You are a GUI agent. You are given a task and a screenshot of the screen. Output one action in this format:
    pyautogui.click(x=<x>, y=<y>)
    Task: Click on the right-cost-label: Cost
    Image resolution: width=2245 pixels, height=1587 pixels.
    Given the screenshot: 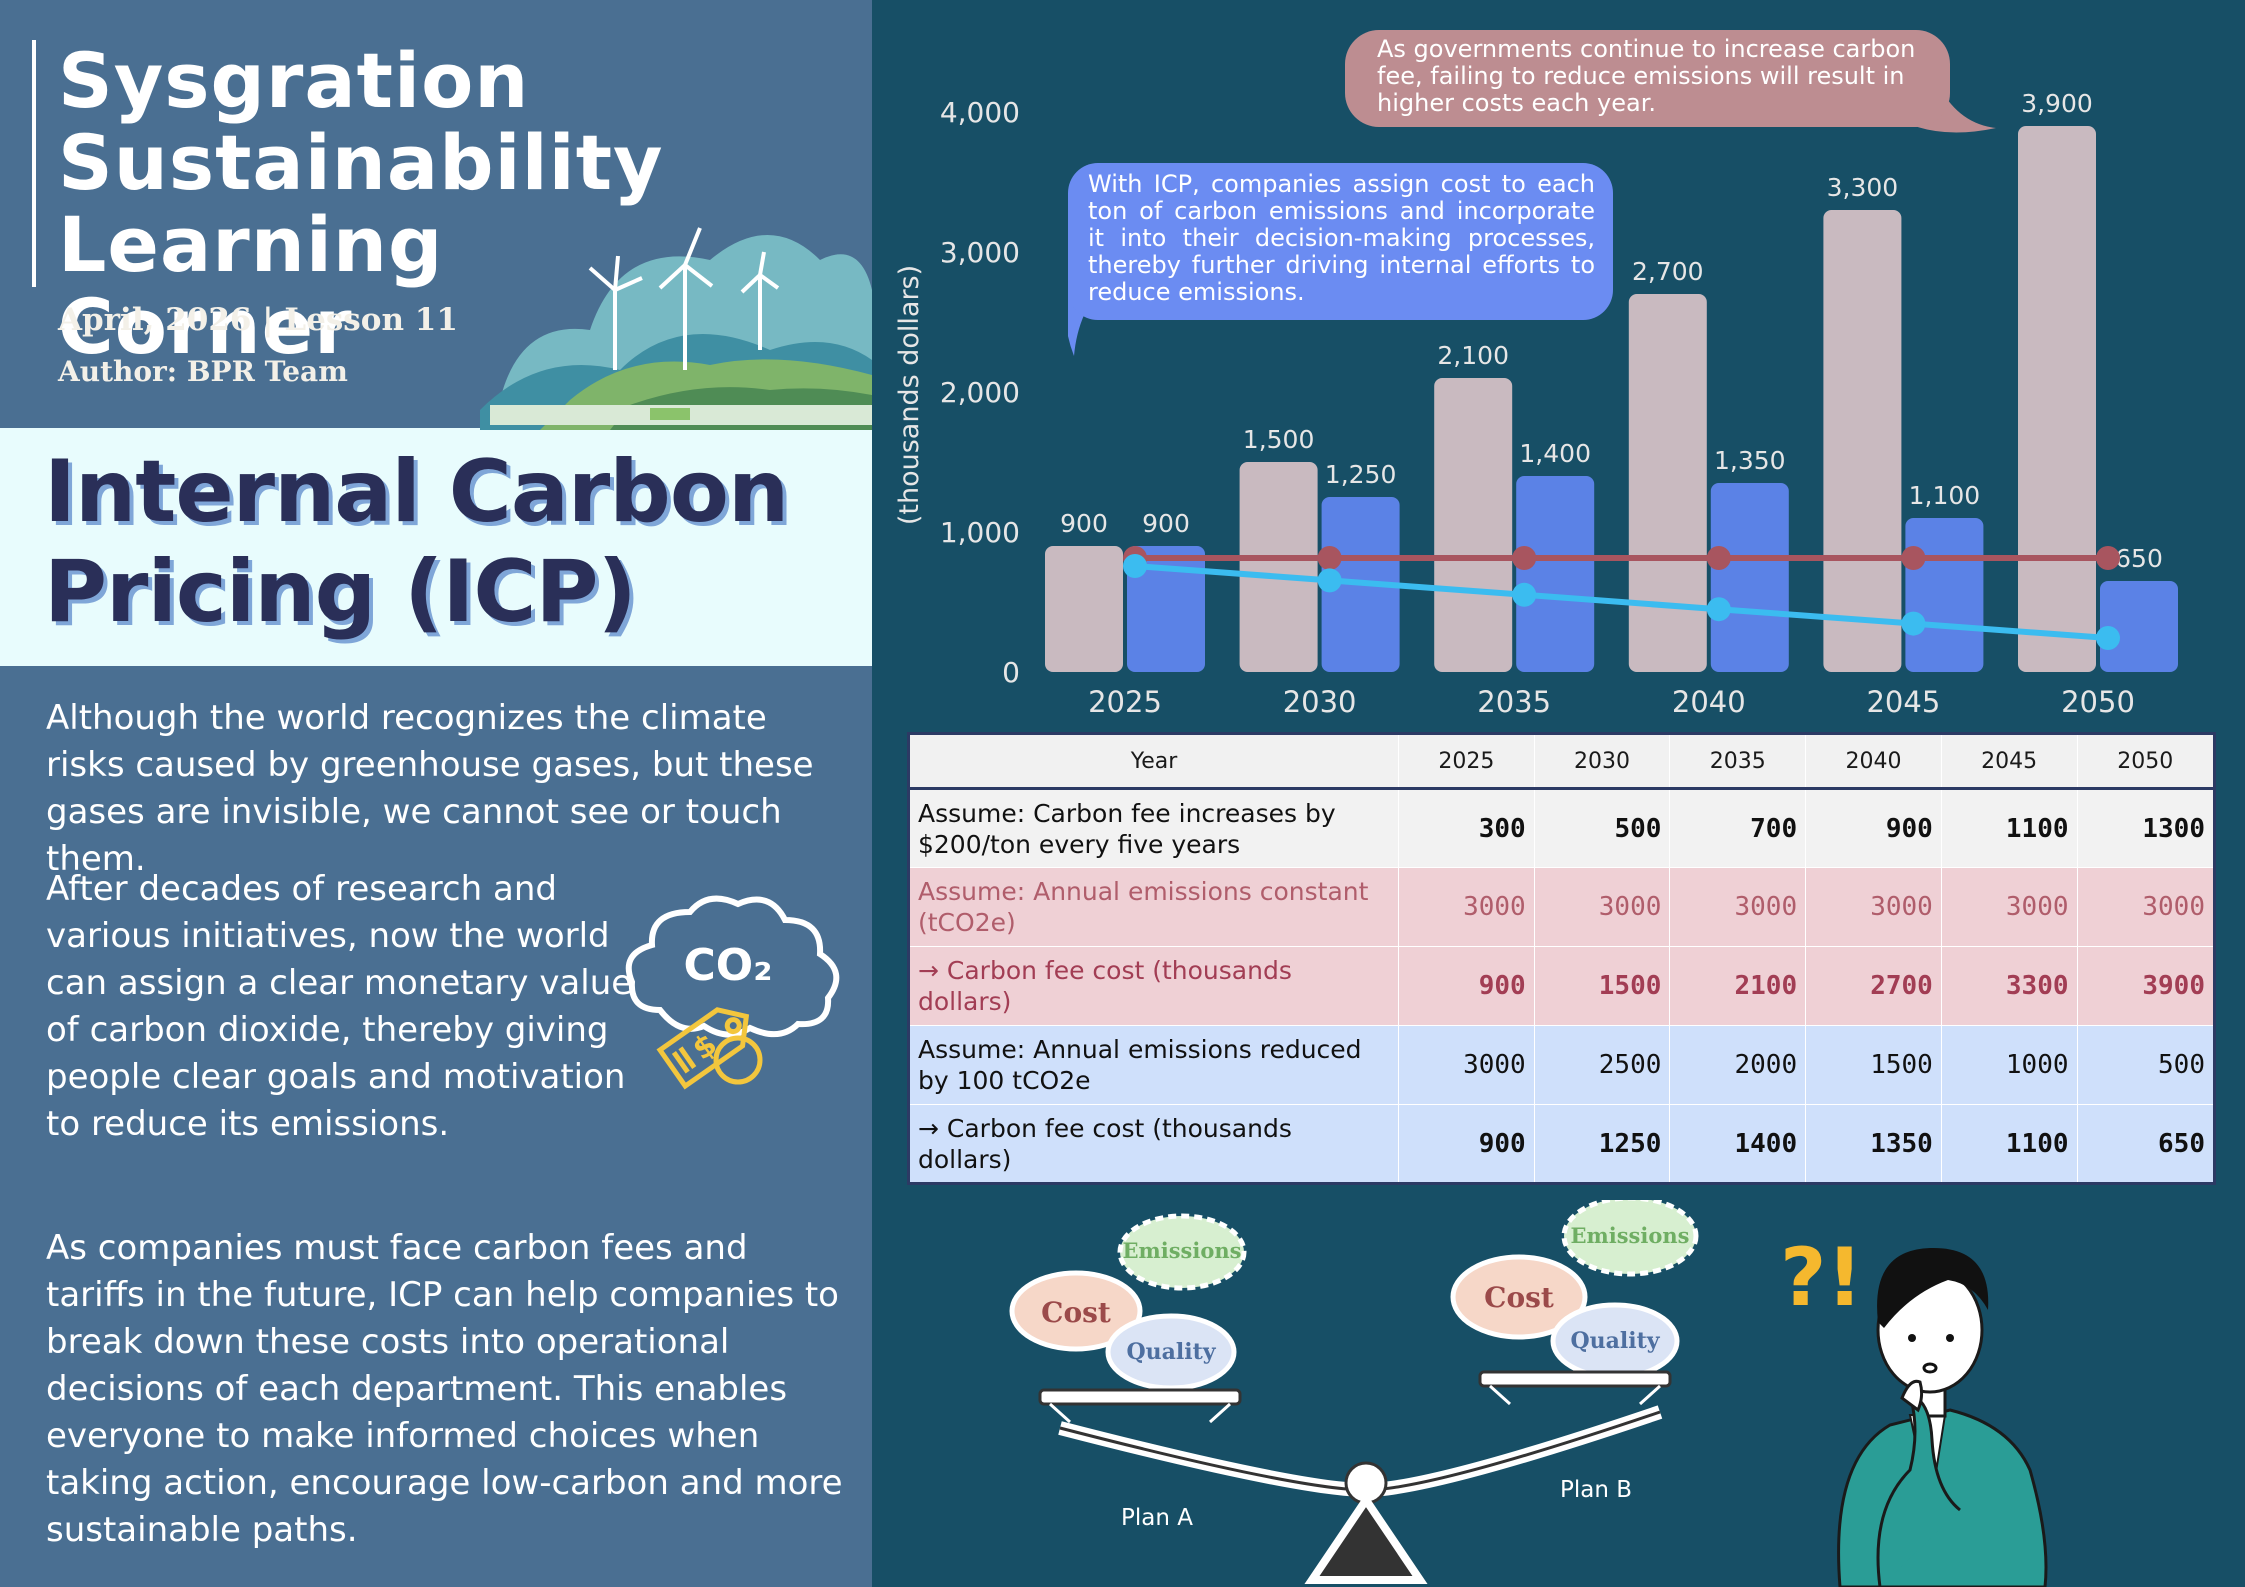 What is the action you would take?
    pyautogui.click(x=1519, y=1297)
    